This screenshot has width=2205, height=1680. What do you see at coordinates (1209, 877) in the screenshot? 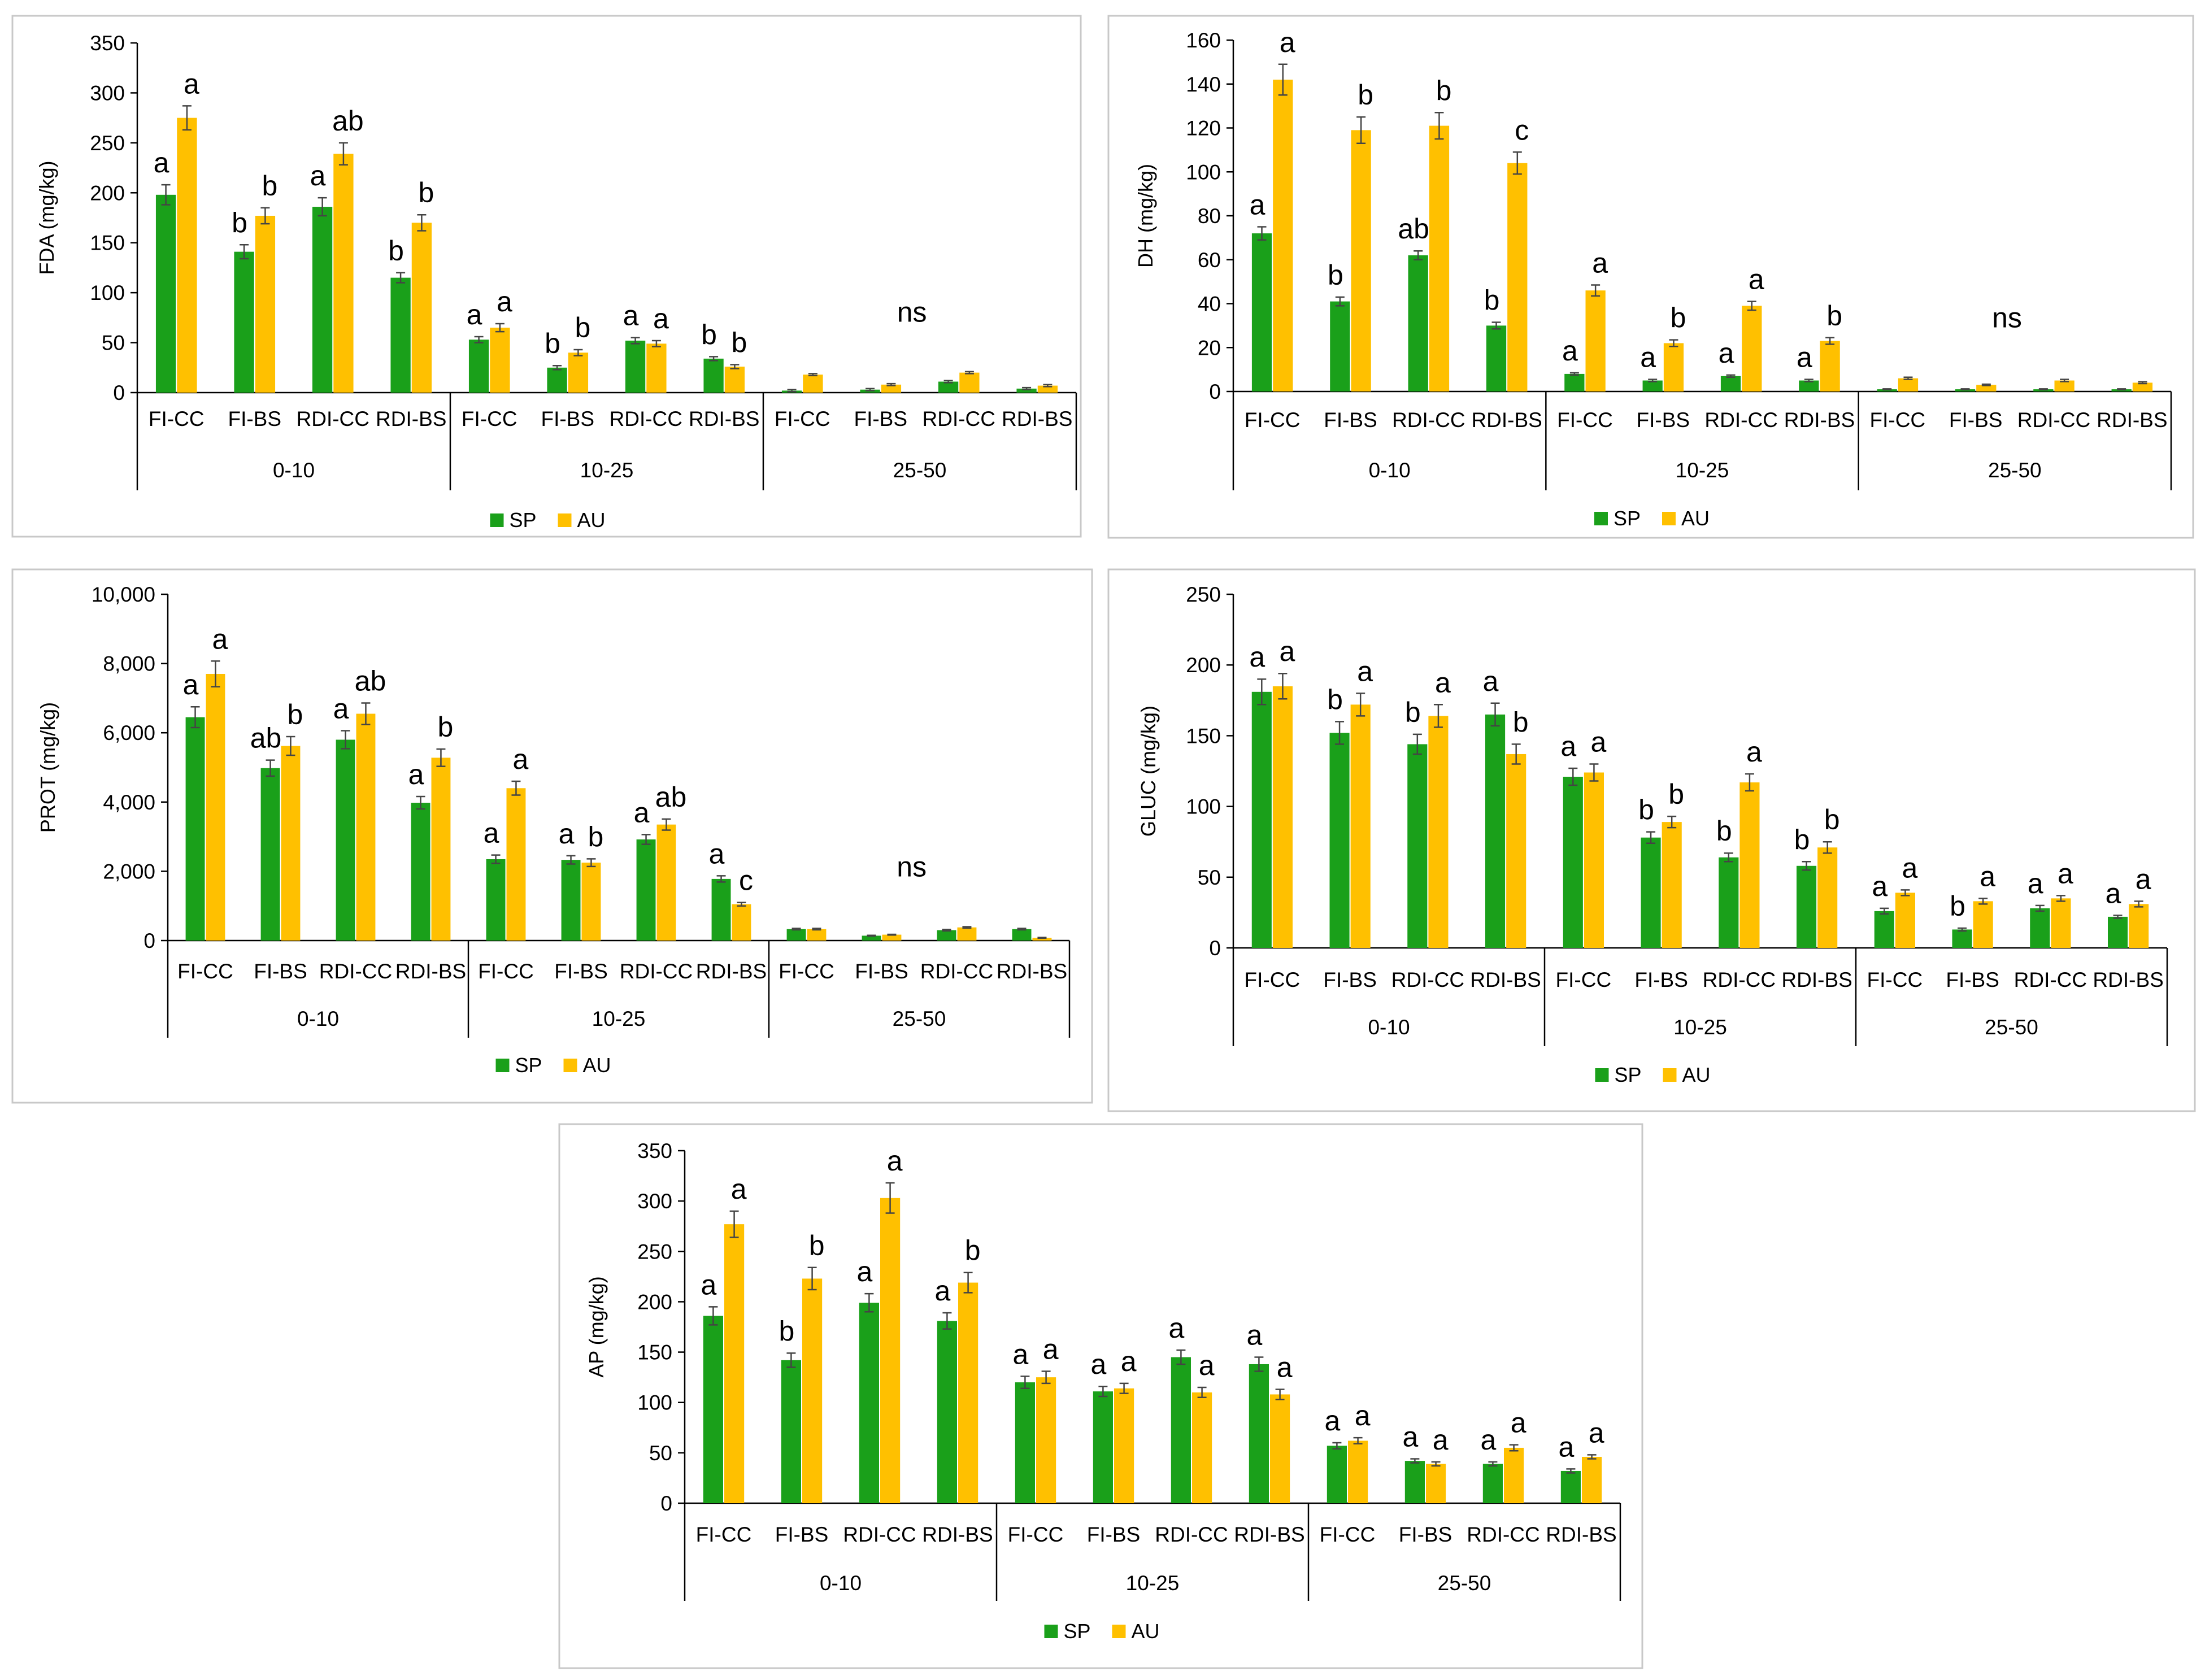
I see `y-tick-label: 50` at bounding box center [1209, 877].